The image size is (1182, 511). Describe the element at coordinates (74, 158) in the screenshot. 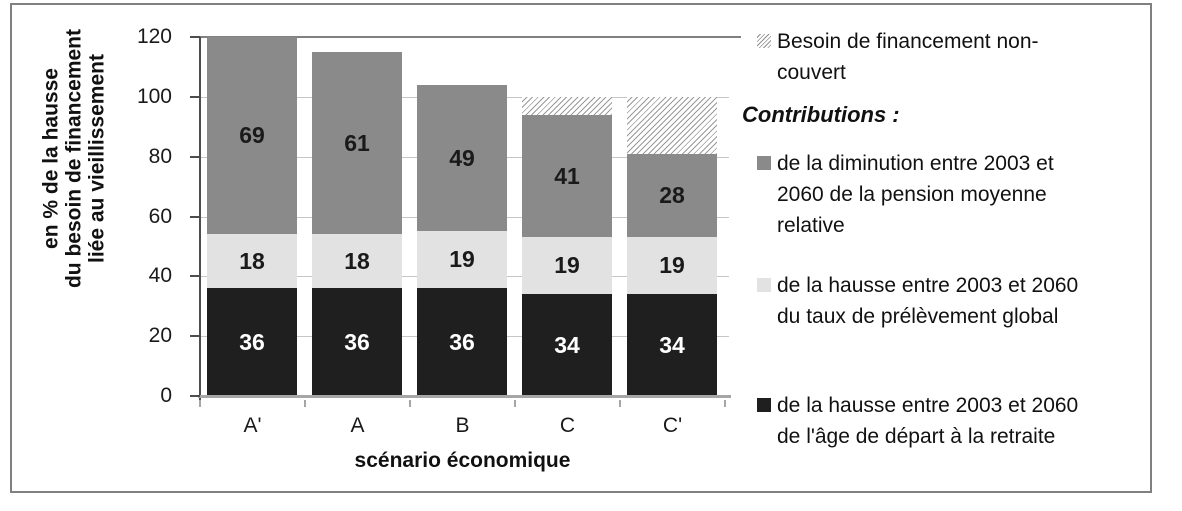

I see `y-axis-title-line: du besoin de financement` at that location.